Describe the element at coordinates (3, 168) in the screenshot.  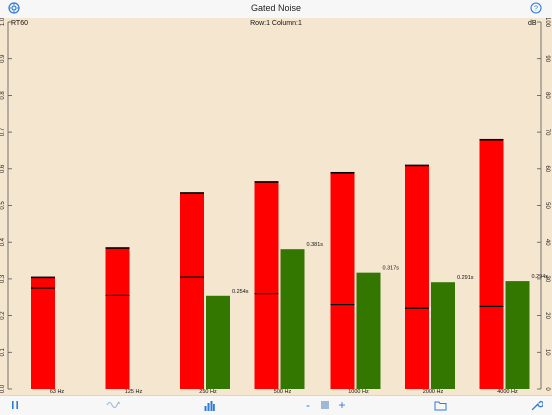
I see `left-axis-tick-label: 0.6` at that location.